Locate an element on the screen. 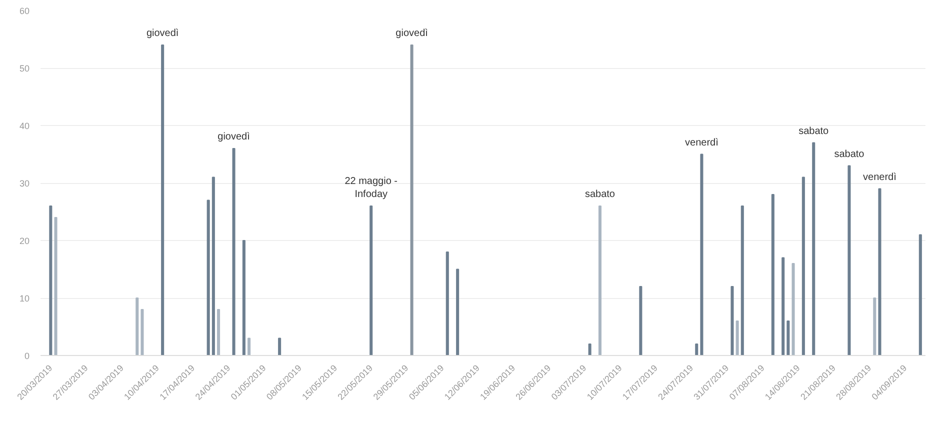 The image size is (930, 425). y-tick-label: 50 is located at coordinates (24, 69).